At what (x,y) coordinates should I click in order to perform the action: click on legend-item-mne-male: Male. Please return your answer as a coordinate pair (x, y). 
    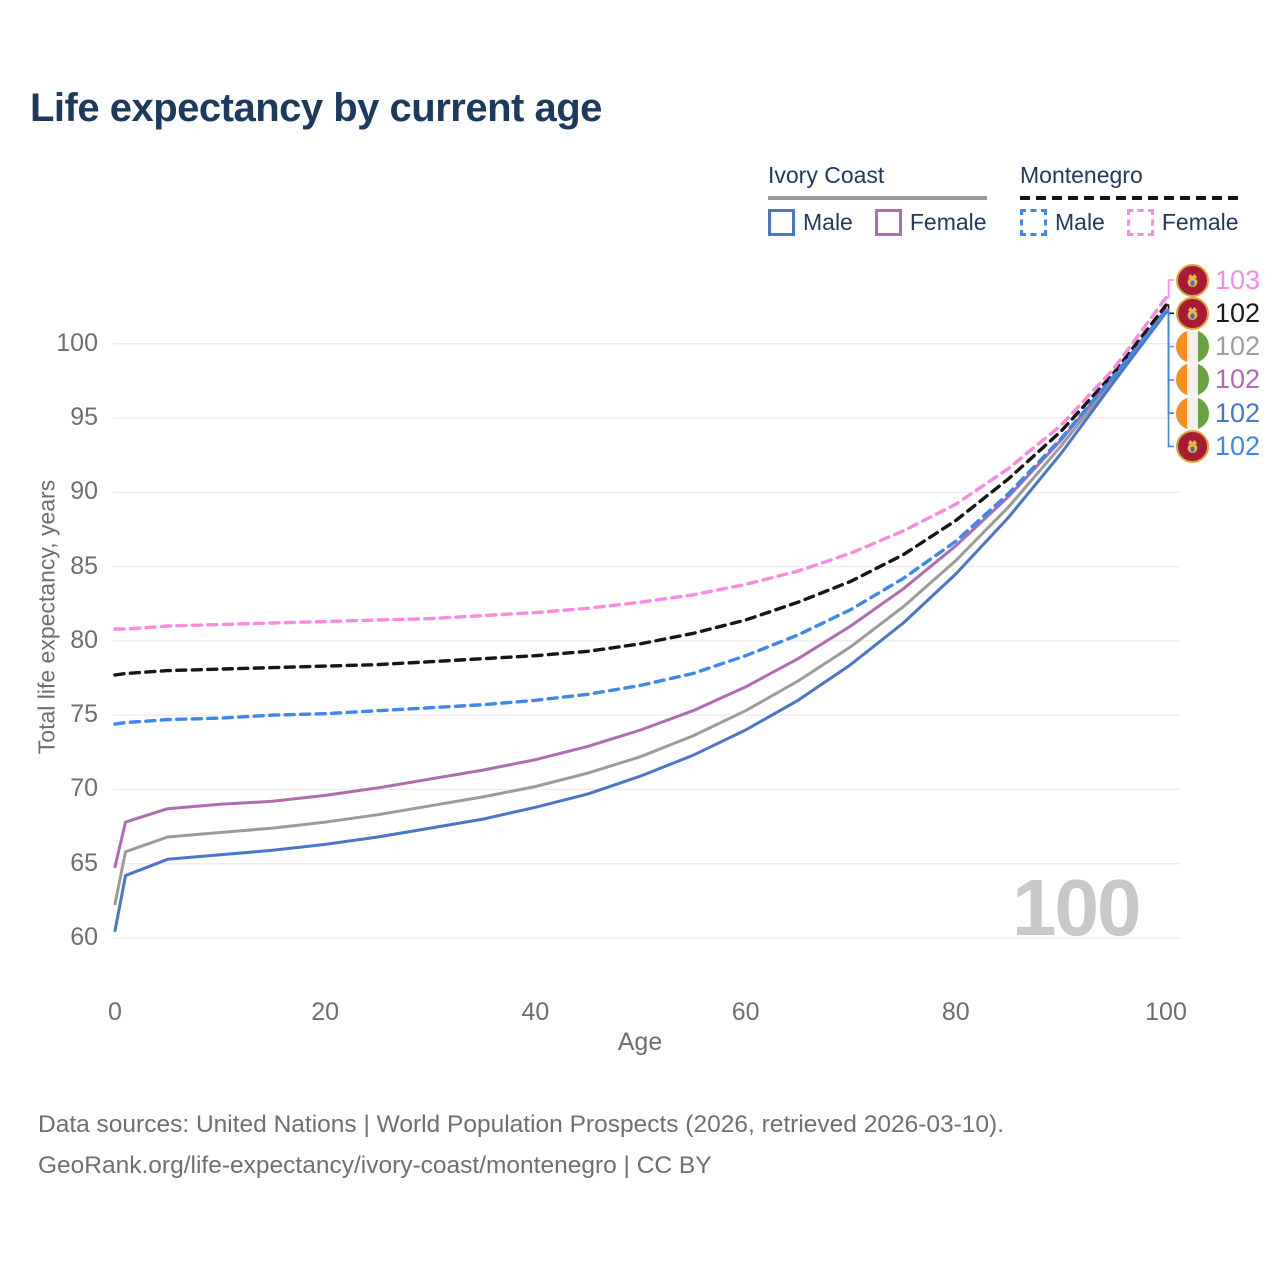
    Looking at the image, I should click on (1062, 222).